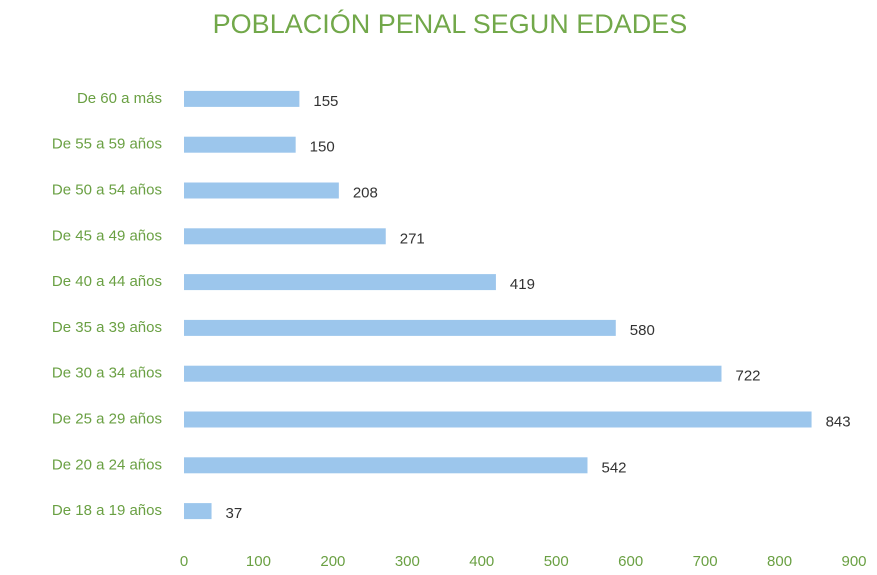 The width and height of the screenshot is (877, 575). I want to click on value-label: 542, so click(613, 467).